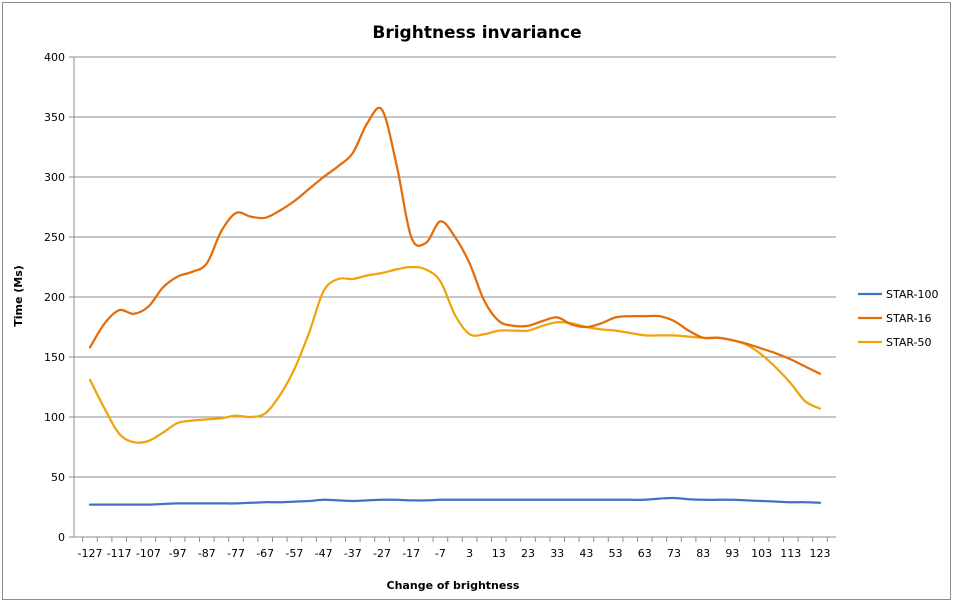  What do you see at coordinates (54, 237) in the screenshot?
I see `y-tick-label: 250` at bounding box center [54, 237].